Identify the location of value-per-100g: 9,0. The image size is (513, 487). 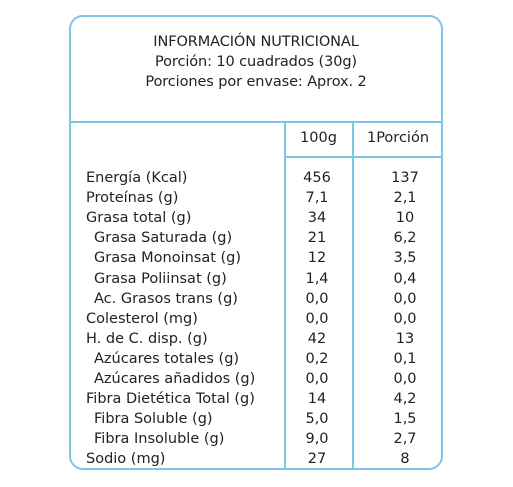
(317, 439).